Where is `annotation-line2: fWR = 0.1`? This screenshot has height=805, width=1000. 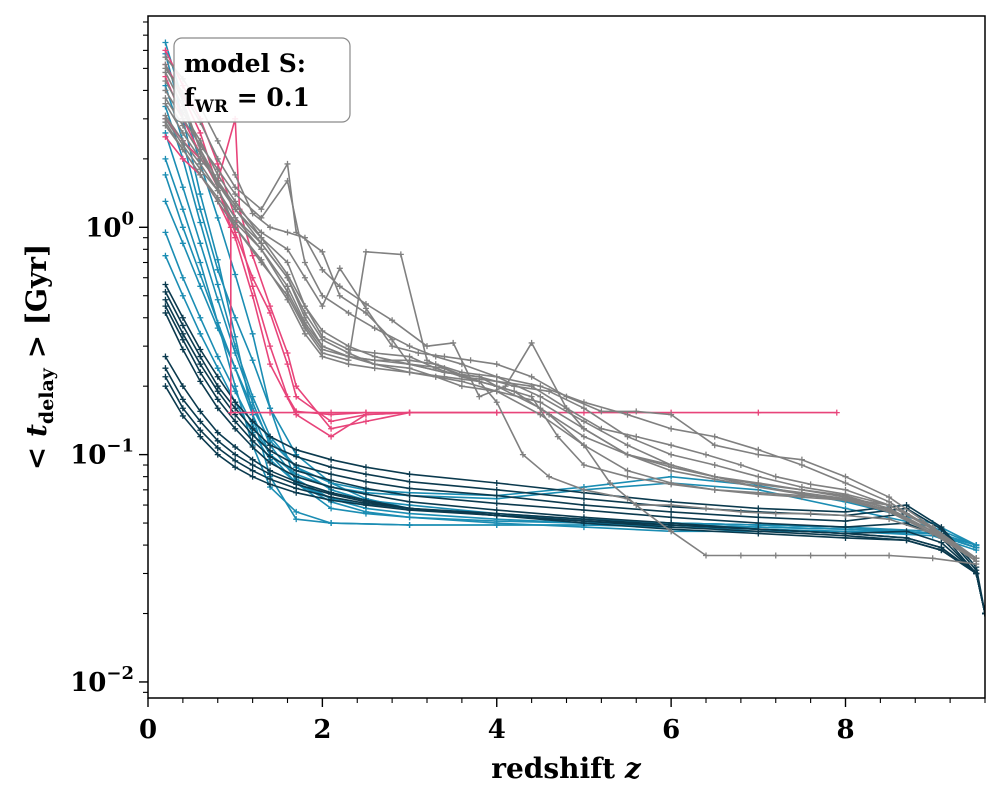 annotation-line2: fWR = 0.1 is located at coordinates (247, 100).